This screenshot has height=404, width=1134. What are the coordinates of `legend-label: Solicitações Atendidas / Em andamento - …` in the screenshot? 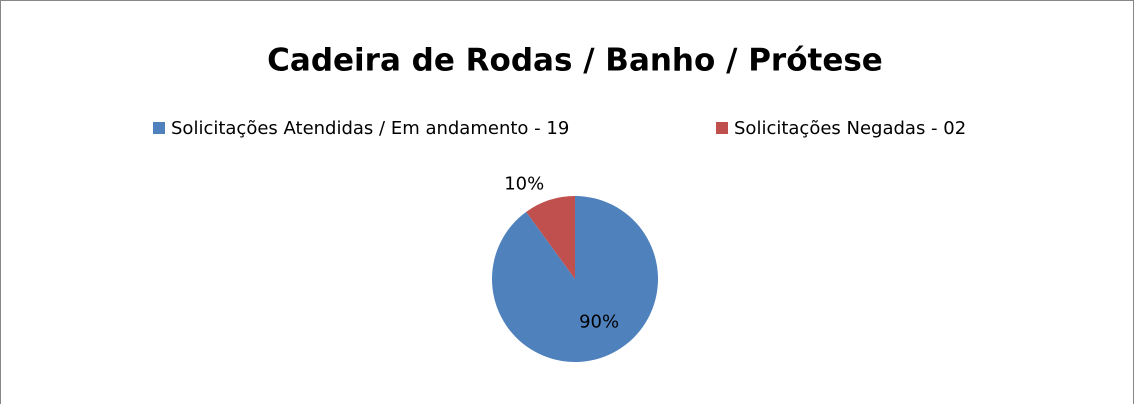 It's located at (370, 128).